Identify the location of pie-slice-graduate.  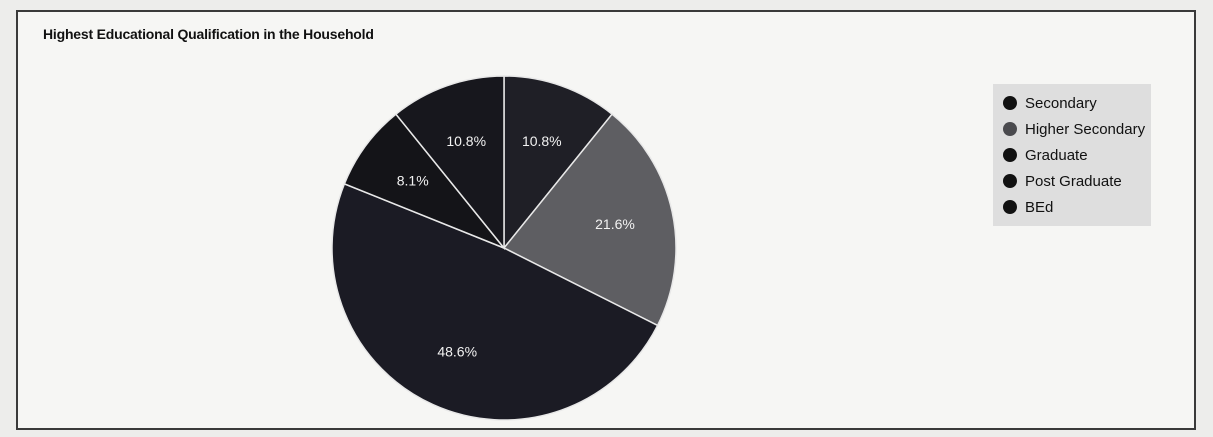
(449, 163).